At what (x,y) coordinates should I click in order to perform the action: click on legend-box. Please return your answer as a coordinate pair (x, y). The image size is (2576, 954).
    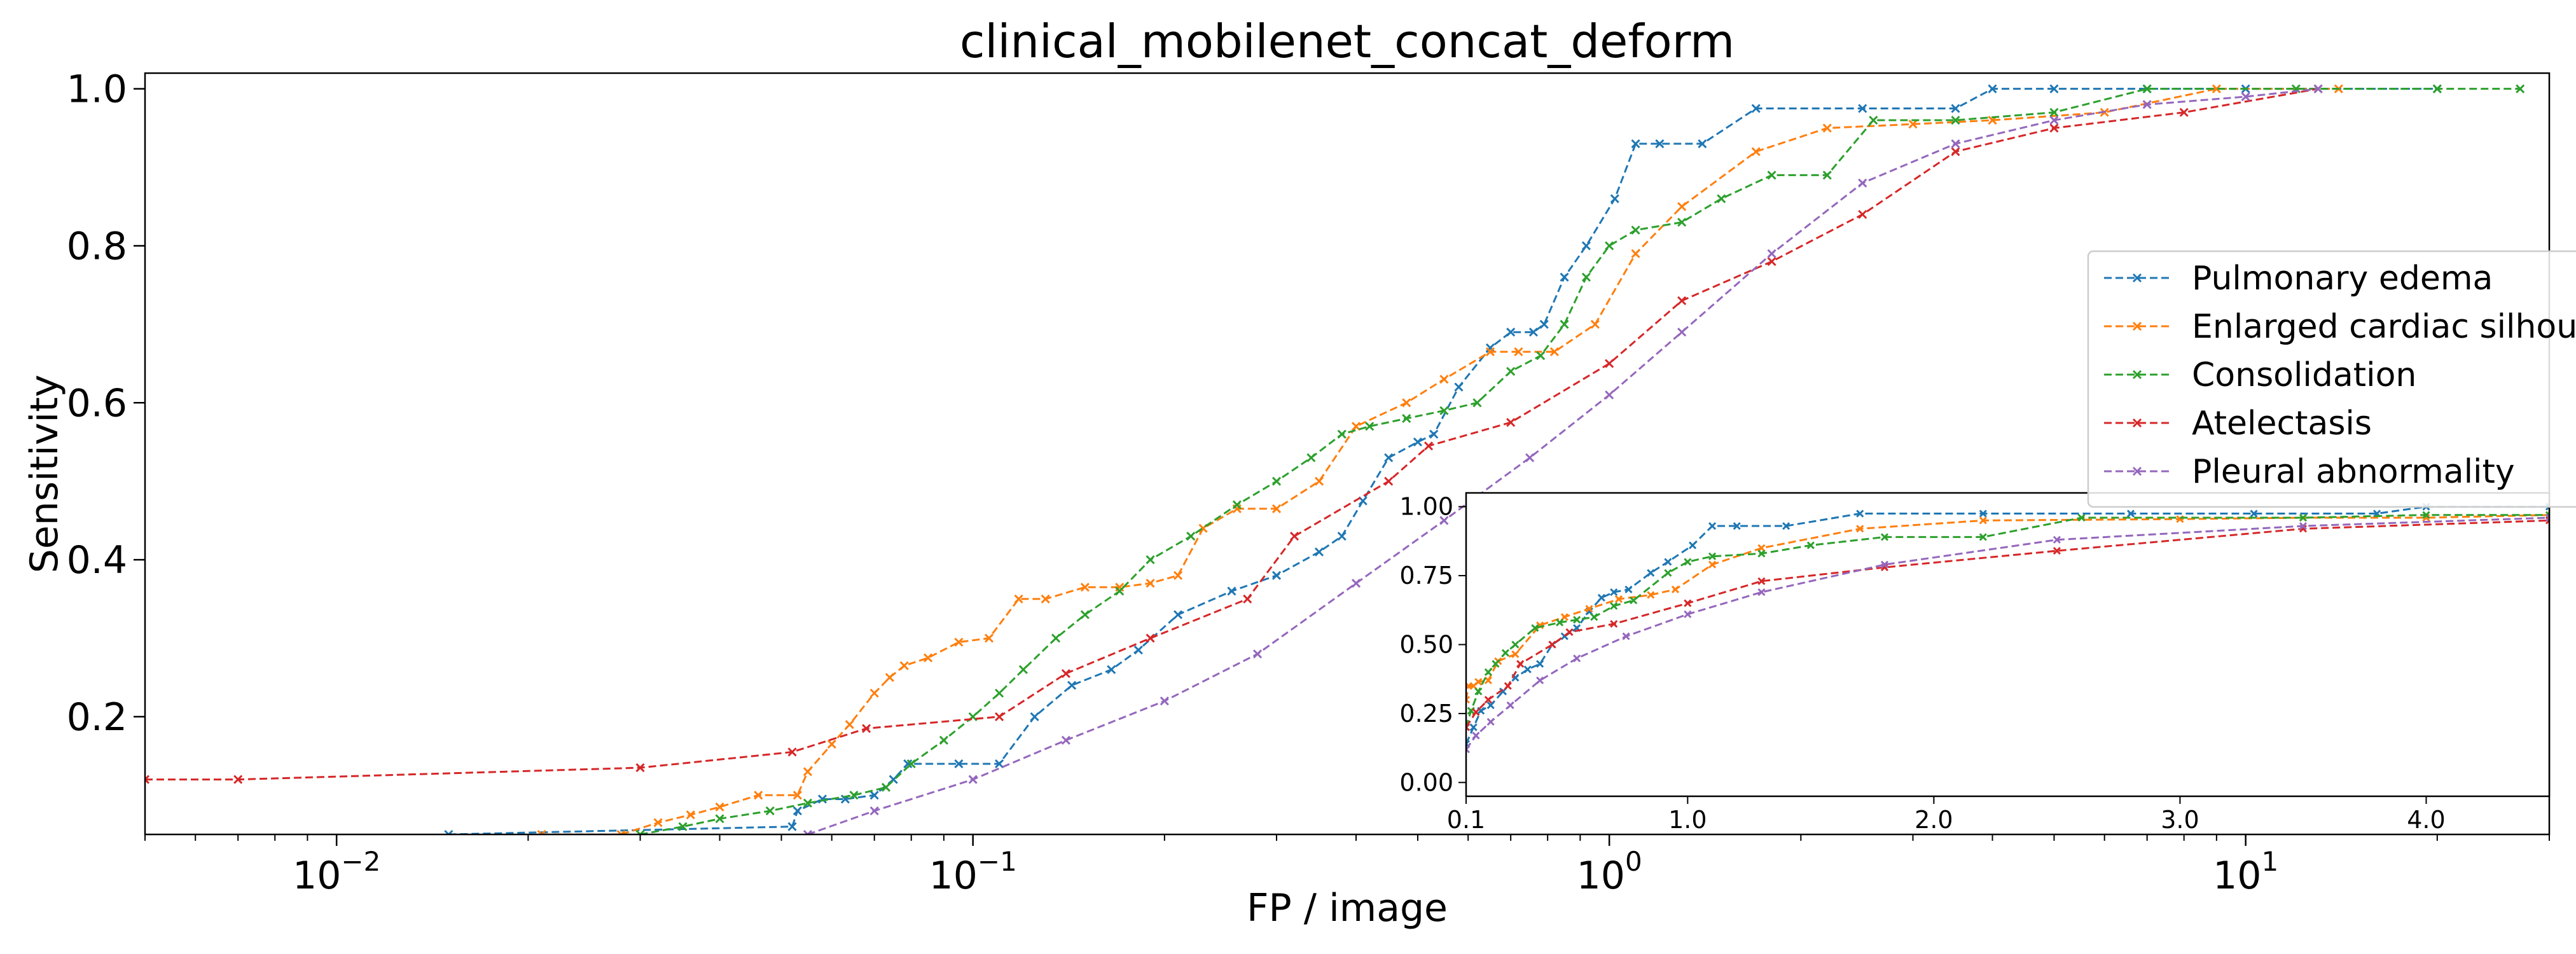
    Looking at the image, I should click on (2331, 379).